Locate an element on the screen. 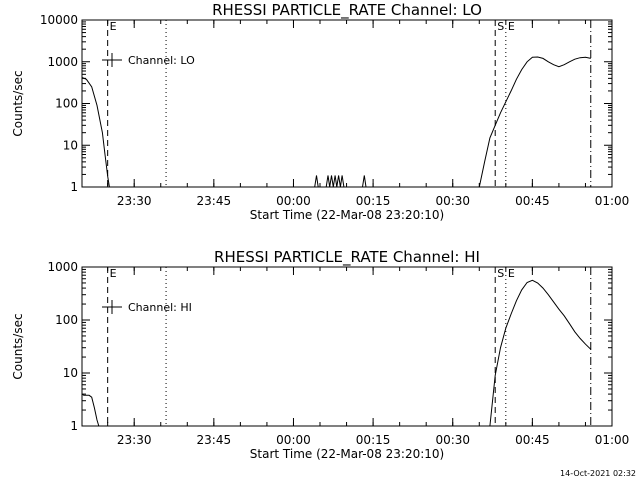 This screenshot has width=640, height=484. footer-timestamp: 14-Oct-2021 02:32 is located at coordinates (598, 473).